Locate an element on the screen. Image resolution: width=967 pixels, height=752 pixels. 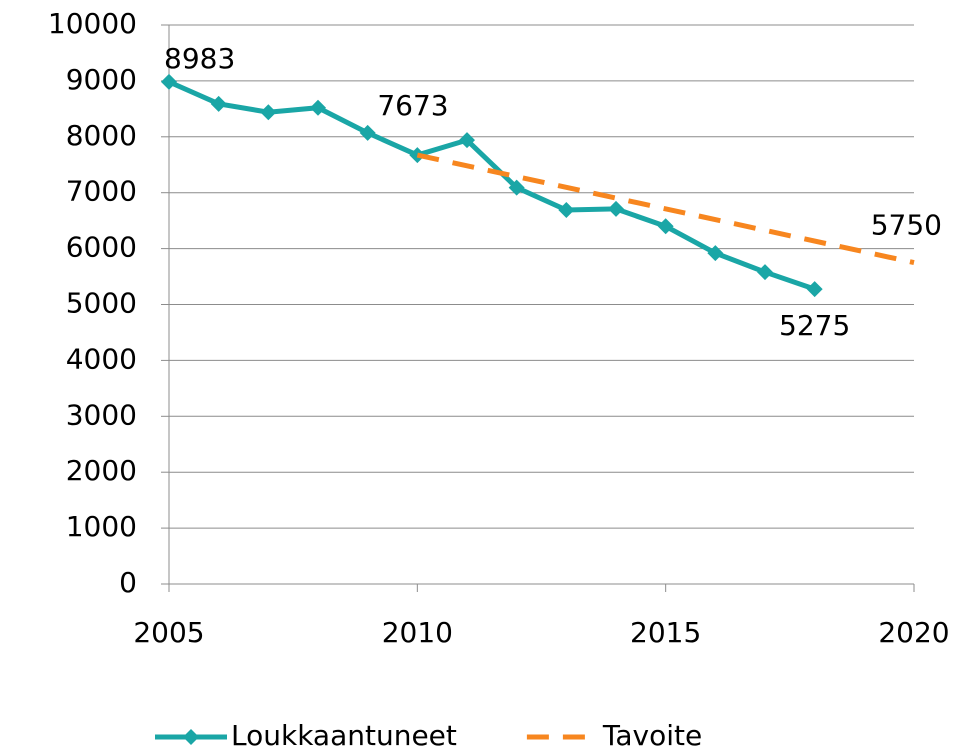
line-series is located at coordinates (665, 209).